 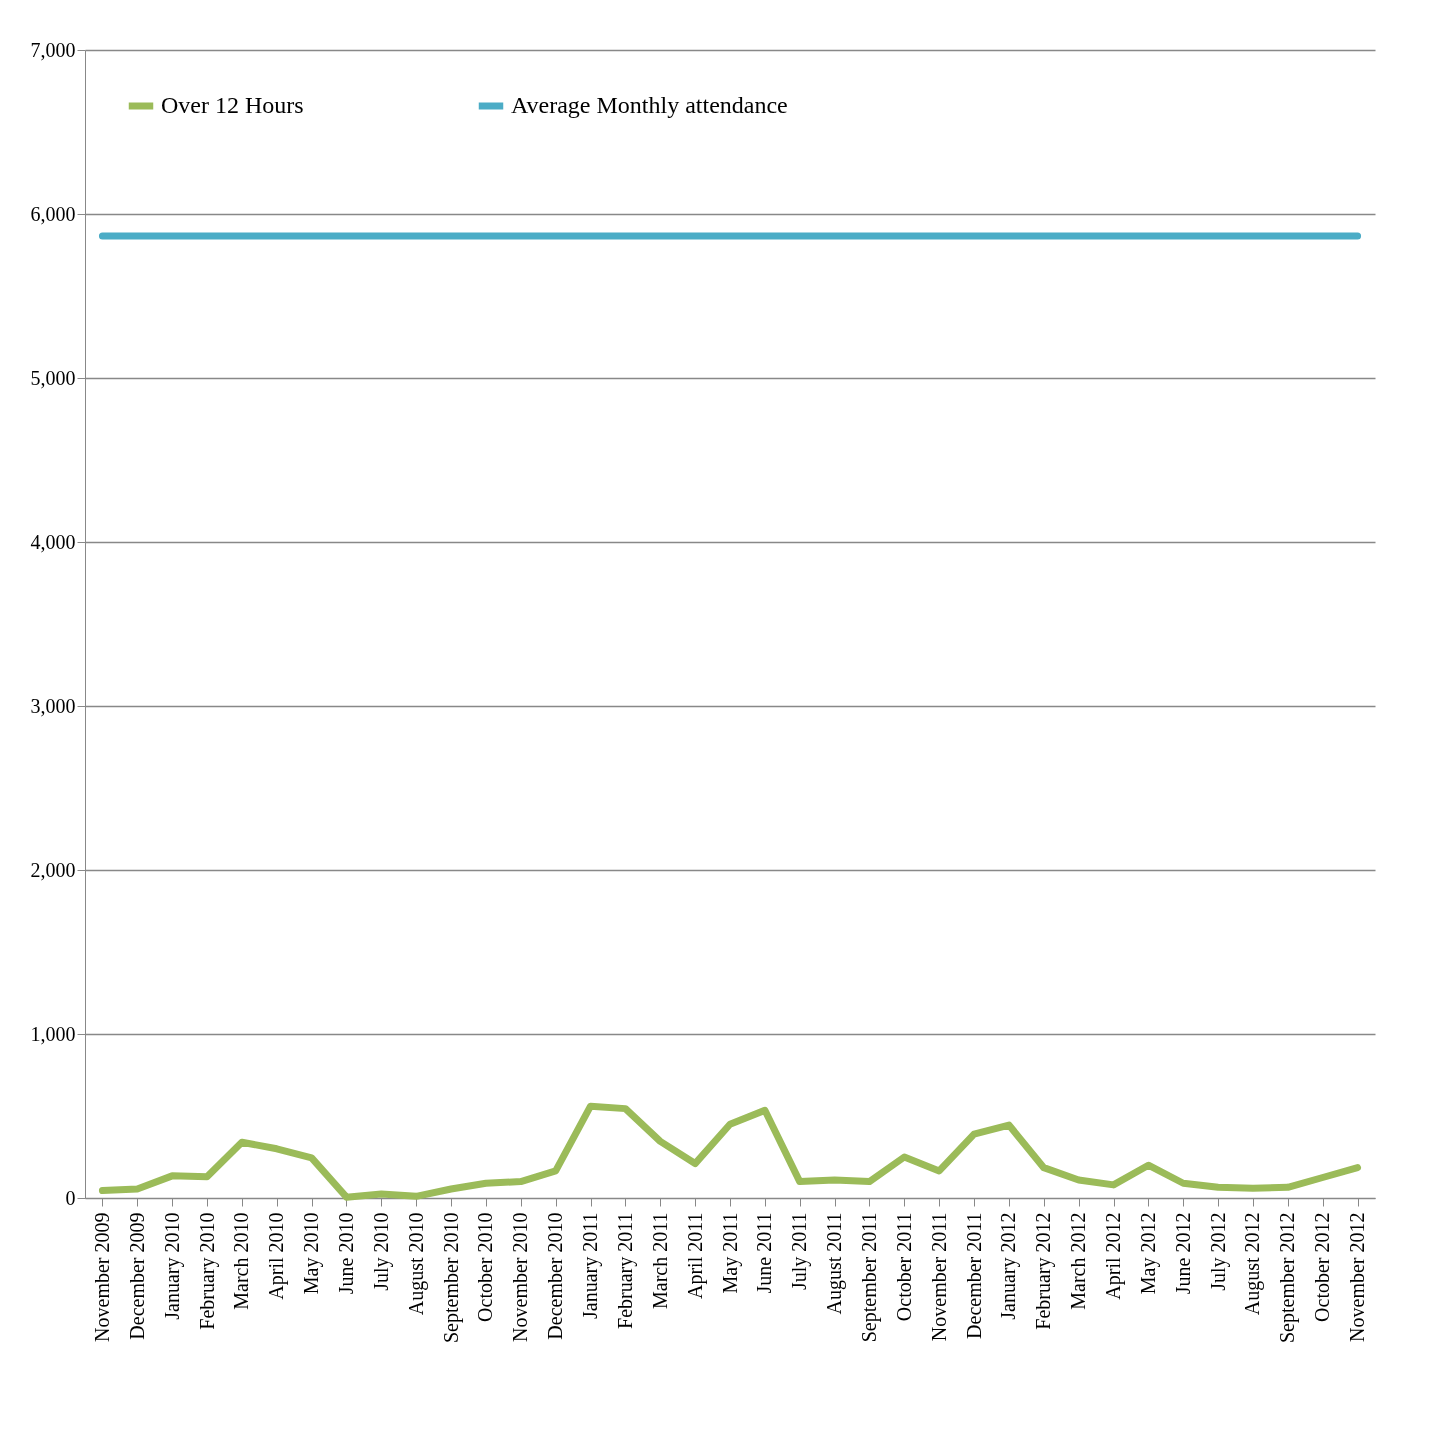 I want to click on x-tick-label: July 2010, so click(x=381, y=1251).